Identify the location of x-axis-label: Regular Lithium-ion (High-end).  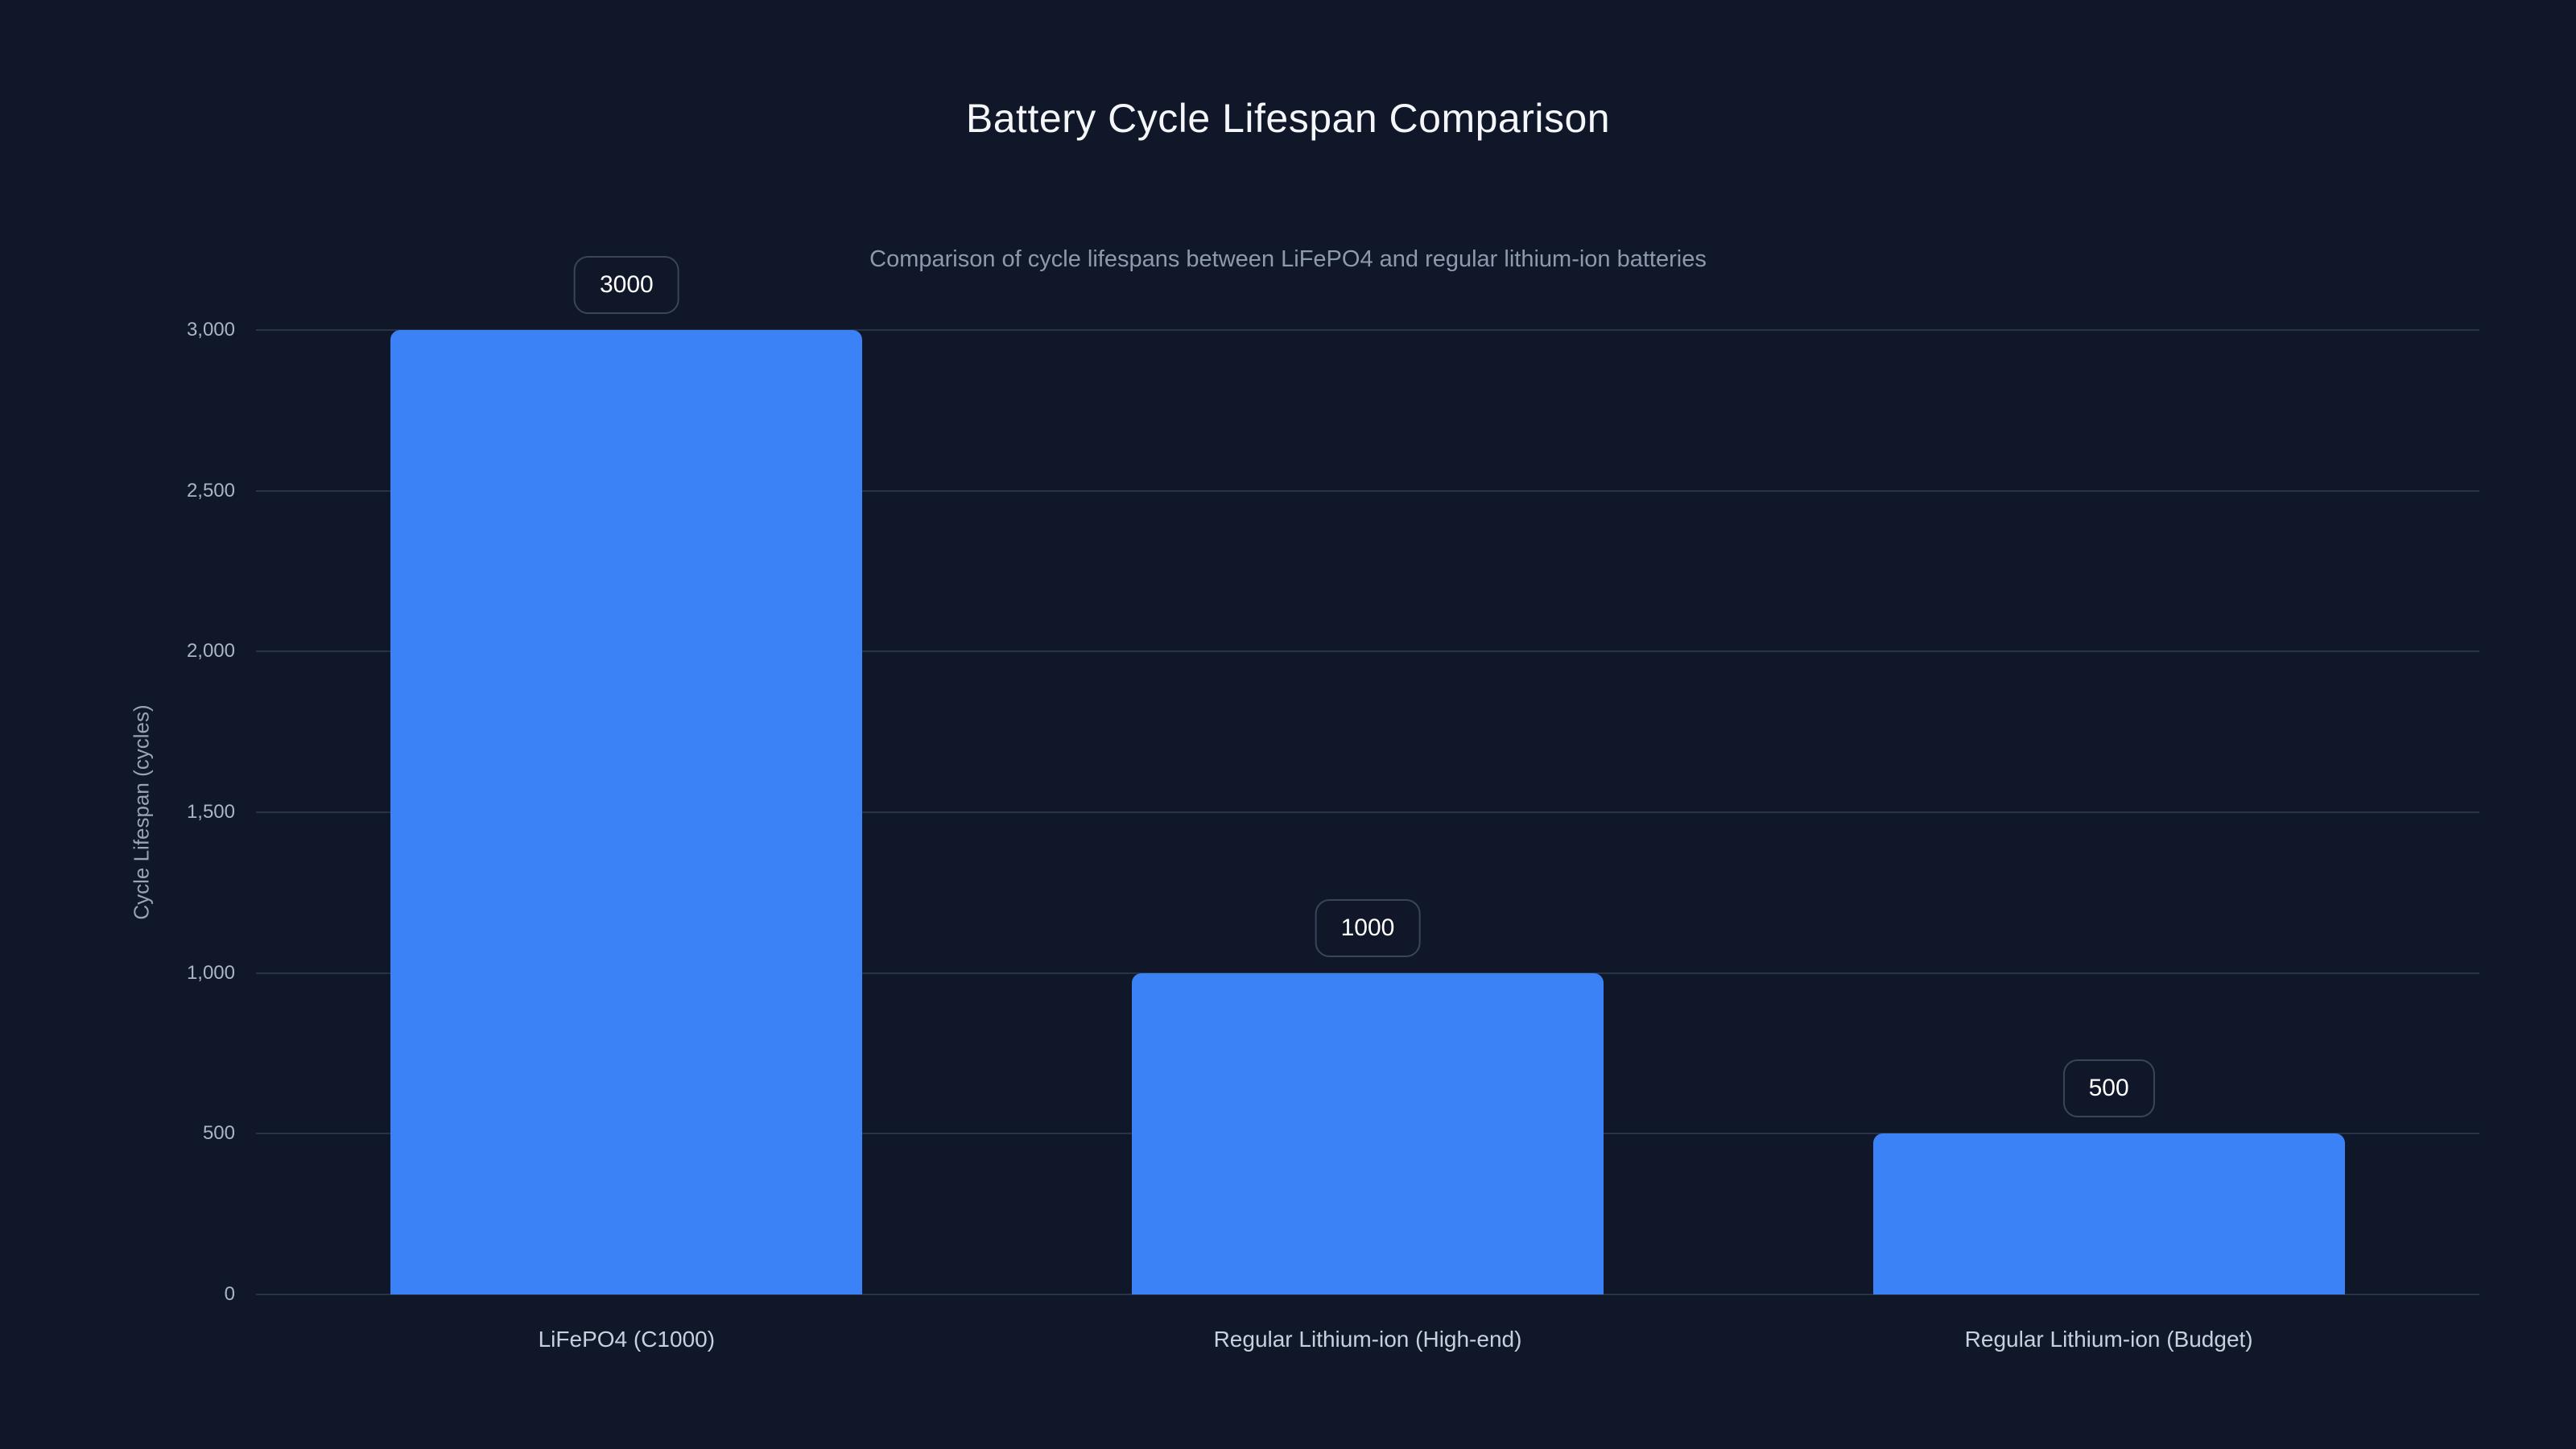
(1367, 1339).